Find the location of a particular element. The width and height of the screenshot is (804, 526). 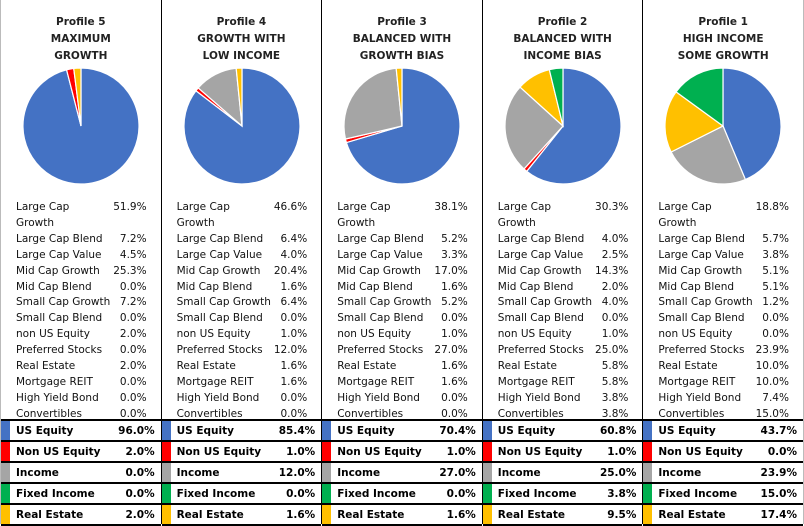

category-value: 2.0% is located at coordinates (133, 366).